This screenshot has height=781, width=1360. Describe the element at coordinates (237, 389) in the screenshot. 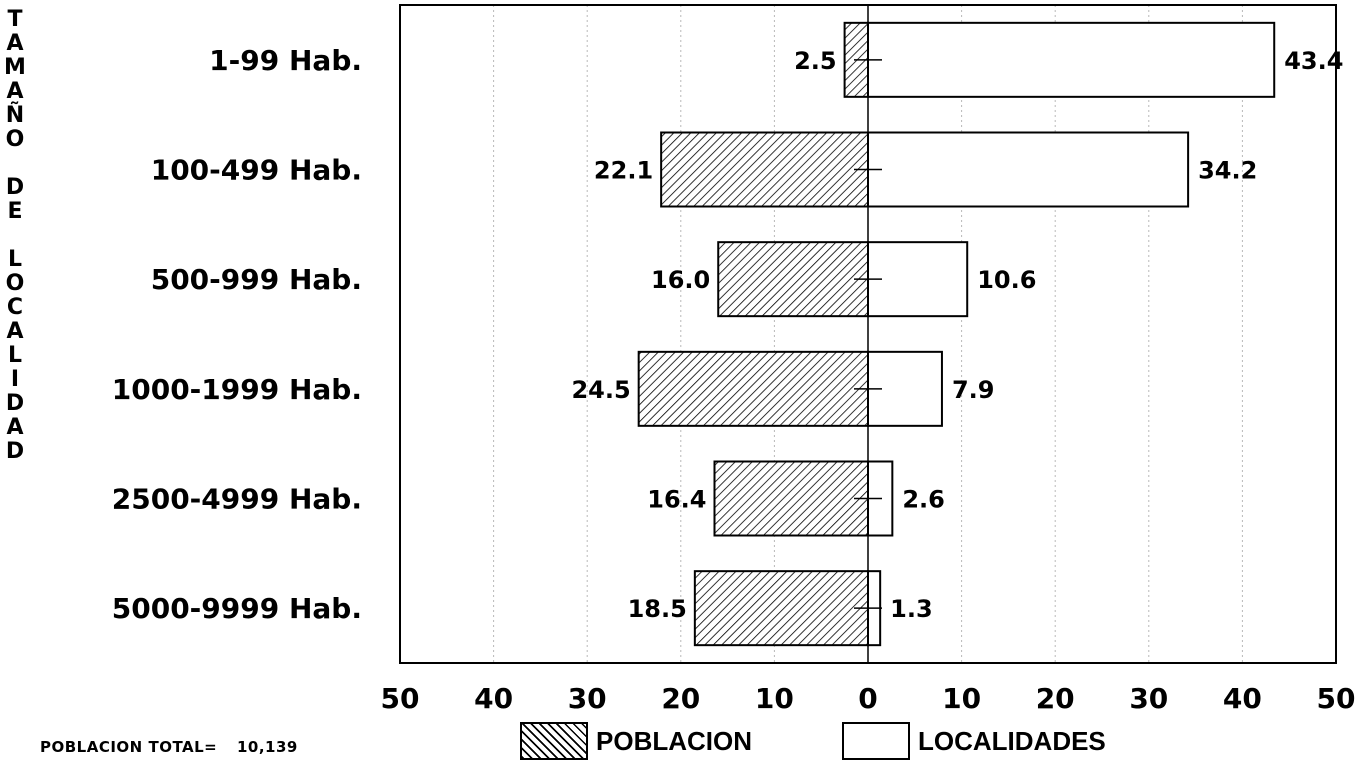

I see `category-label: 1000-1999 Hab.` at that location.